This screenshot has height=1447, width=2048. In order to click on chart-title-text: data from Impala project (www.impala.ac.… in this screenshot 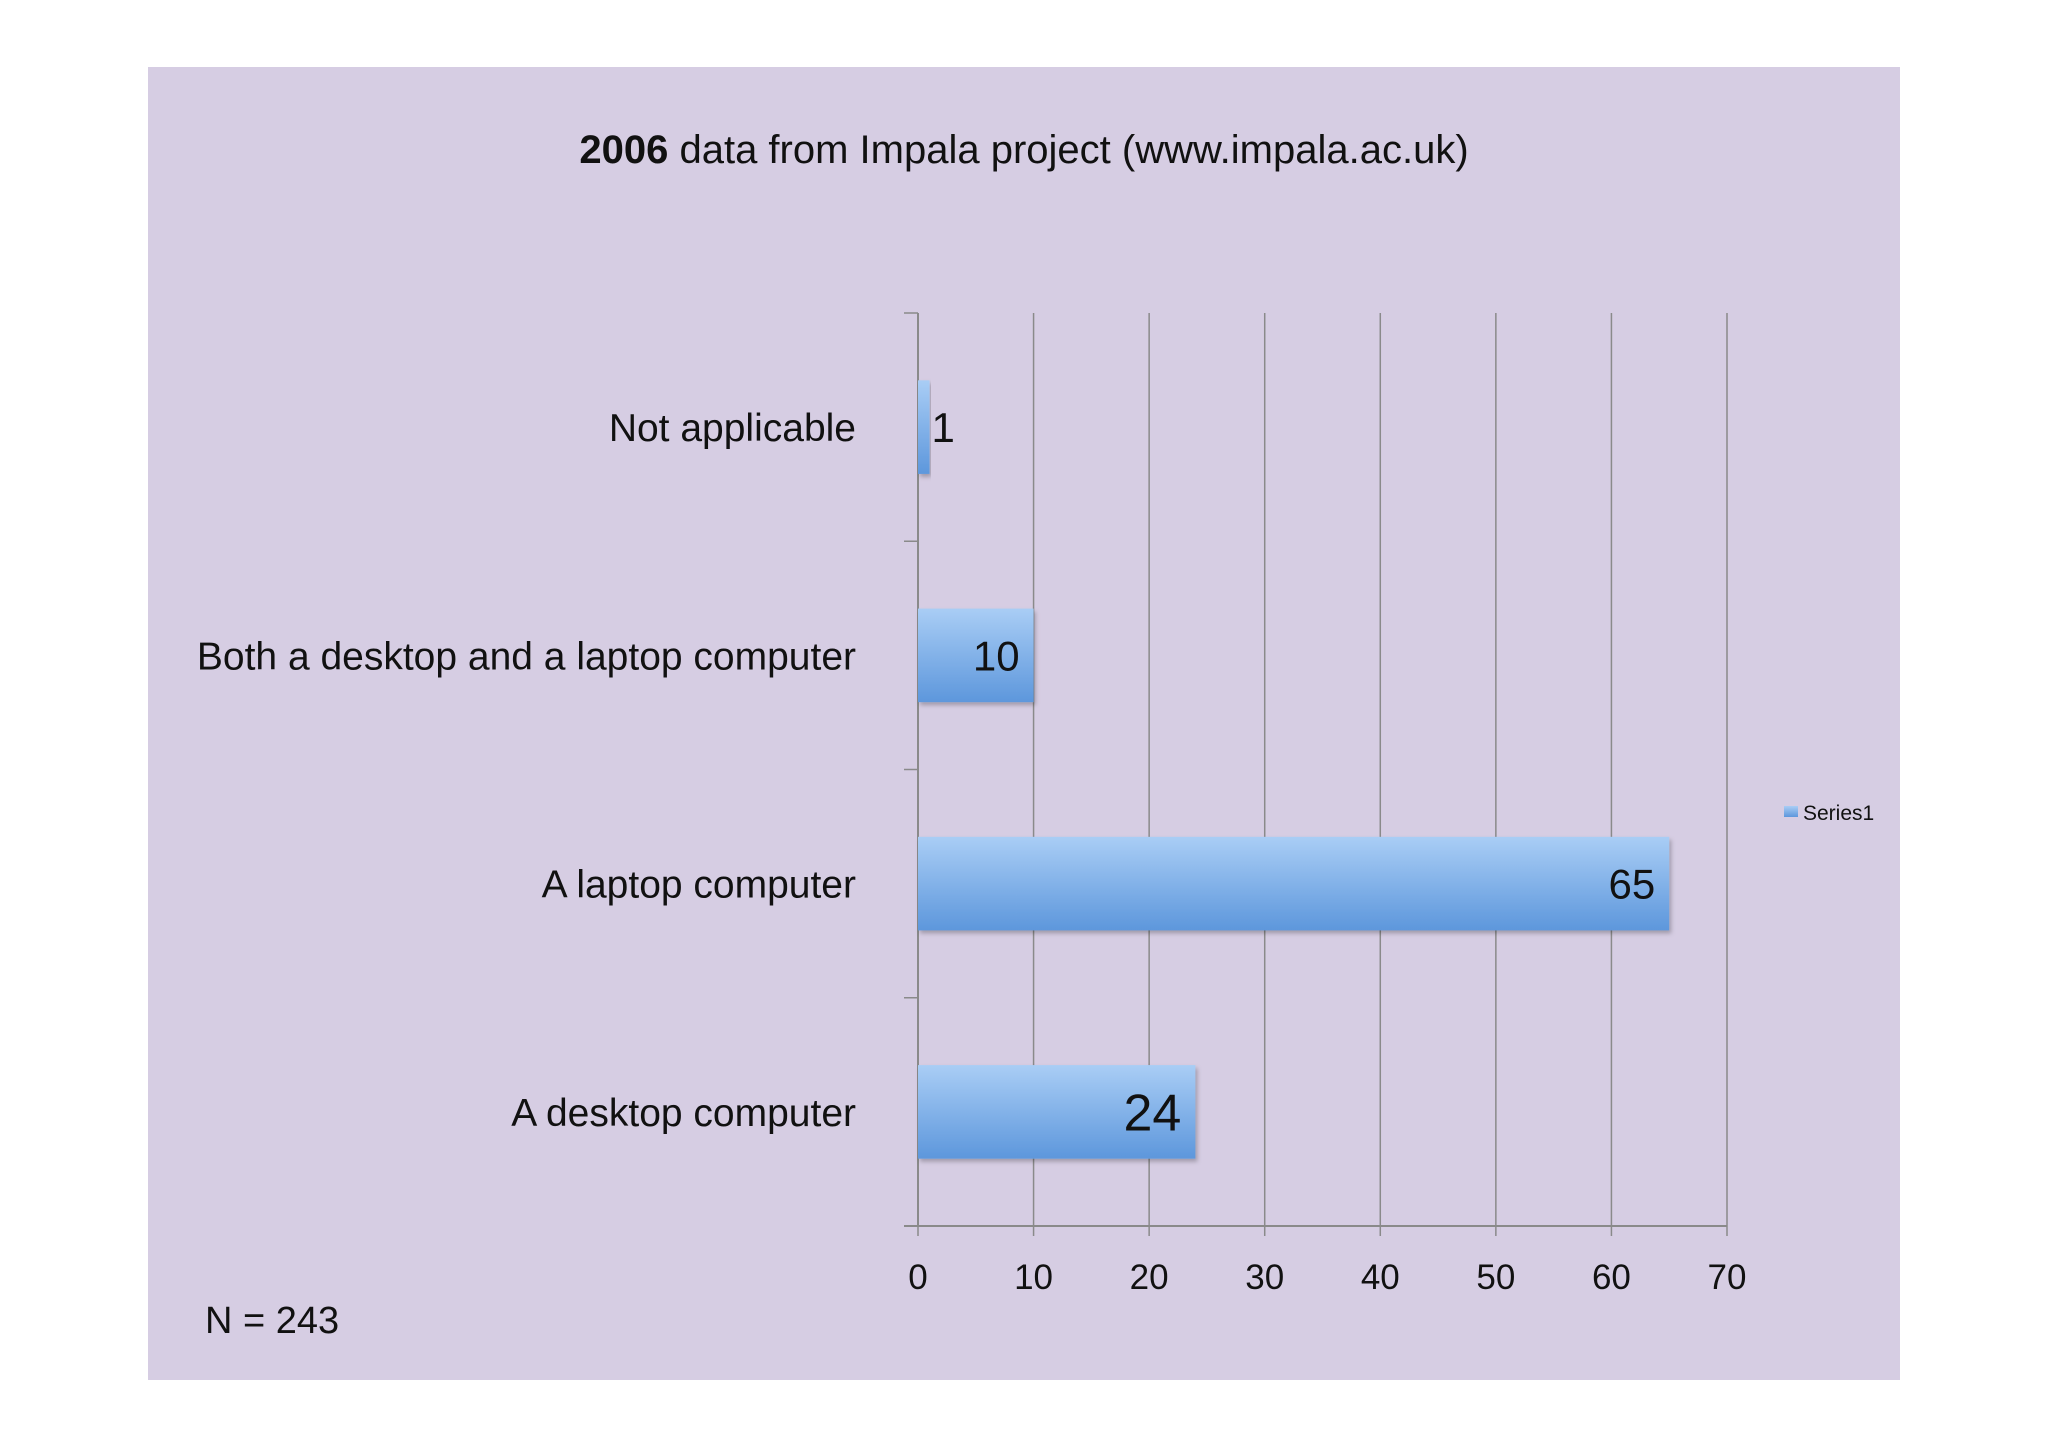, I will do `click(1068, 150)`.